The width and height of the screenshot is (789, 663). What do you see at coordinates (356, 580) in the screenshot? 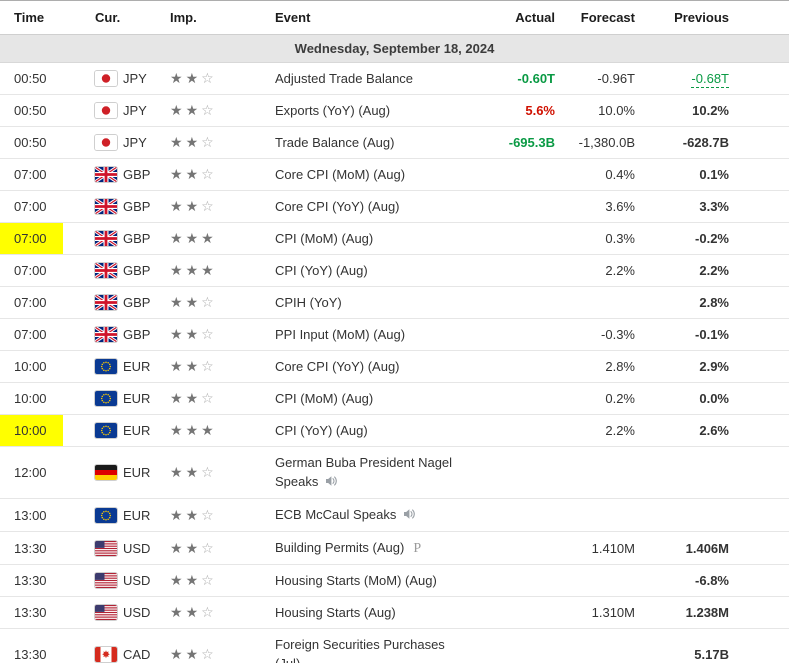
I see `event-link: Housing Starts (MoM) (Aug)` at bounding box center [356, 580].